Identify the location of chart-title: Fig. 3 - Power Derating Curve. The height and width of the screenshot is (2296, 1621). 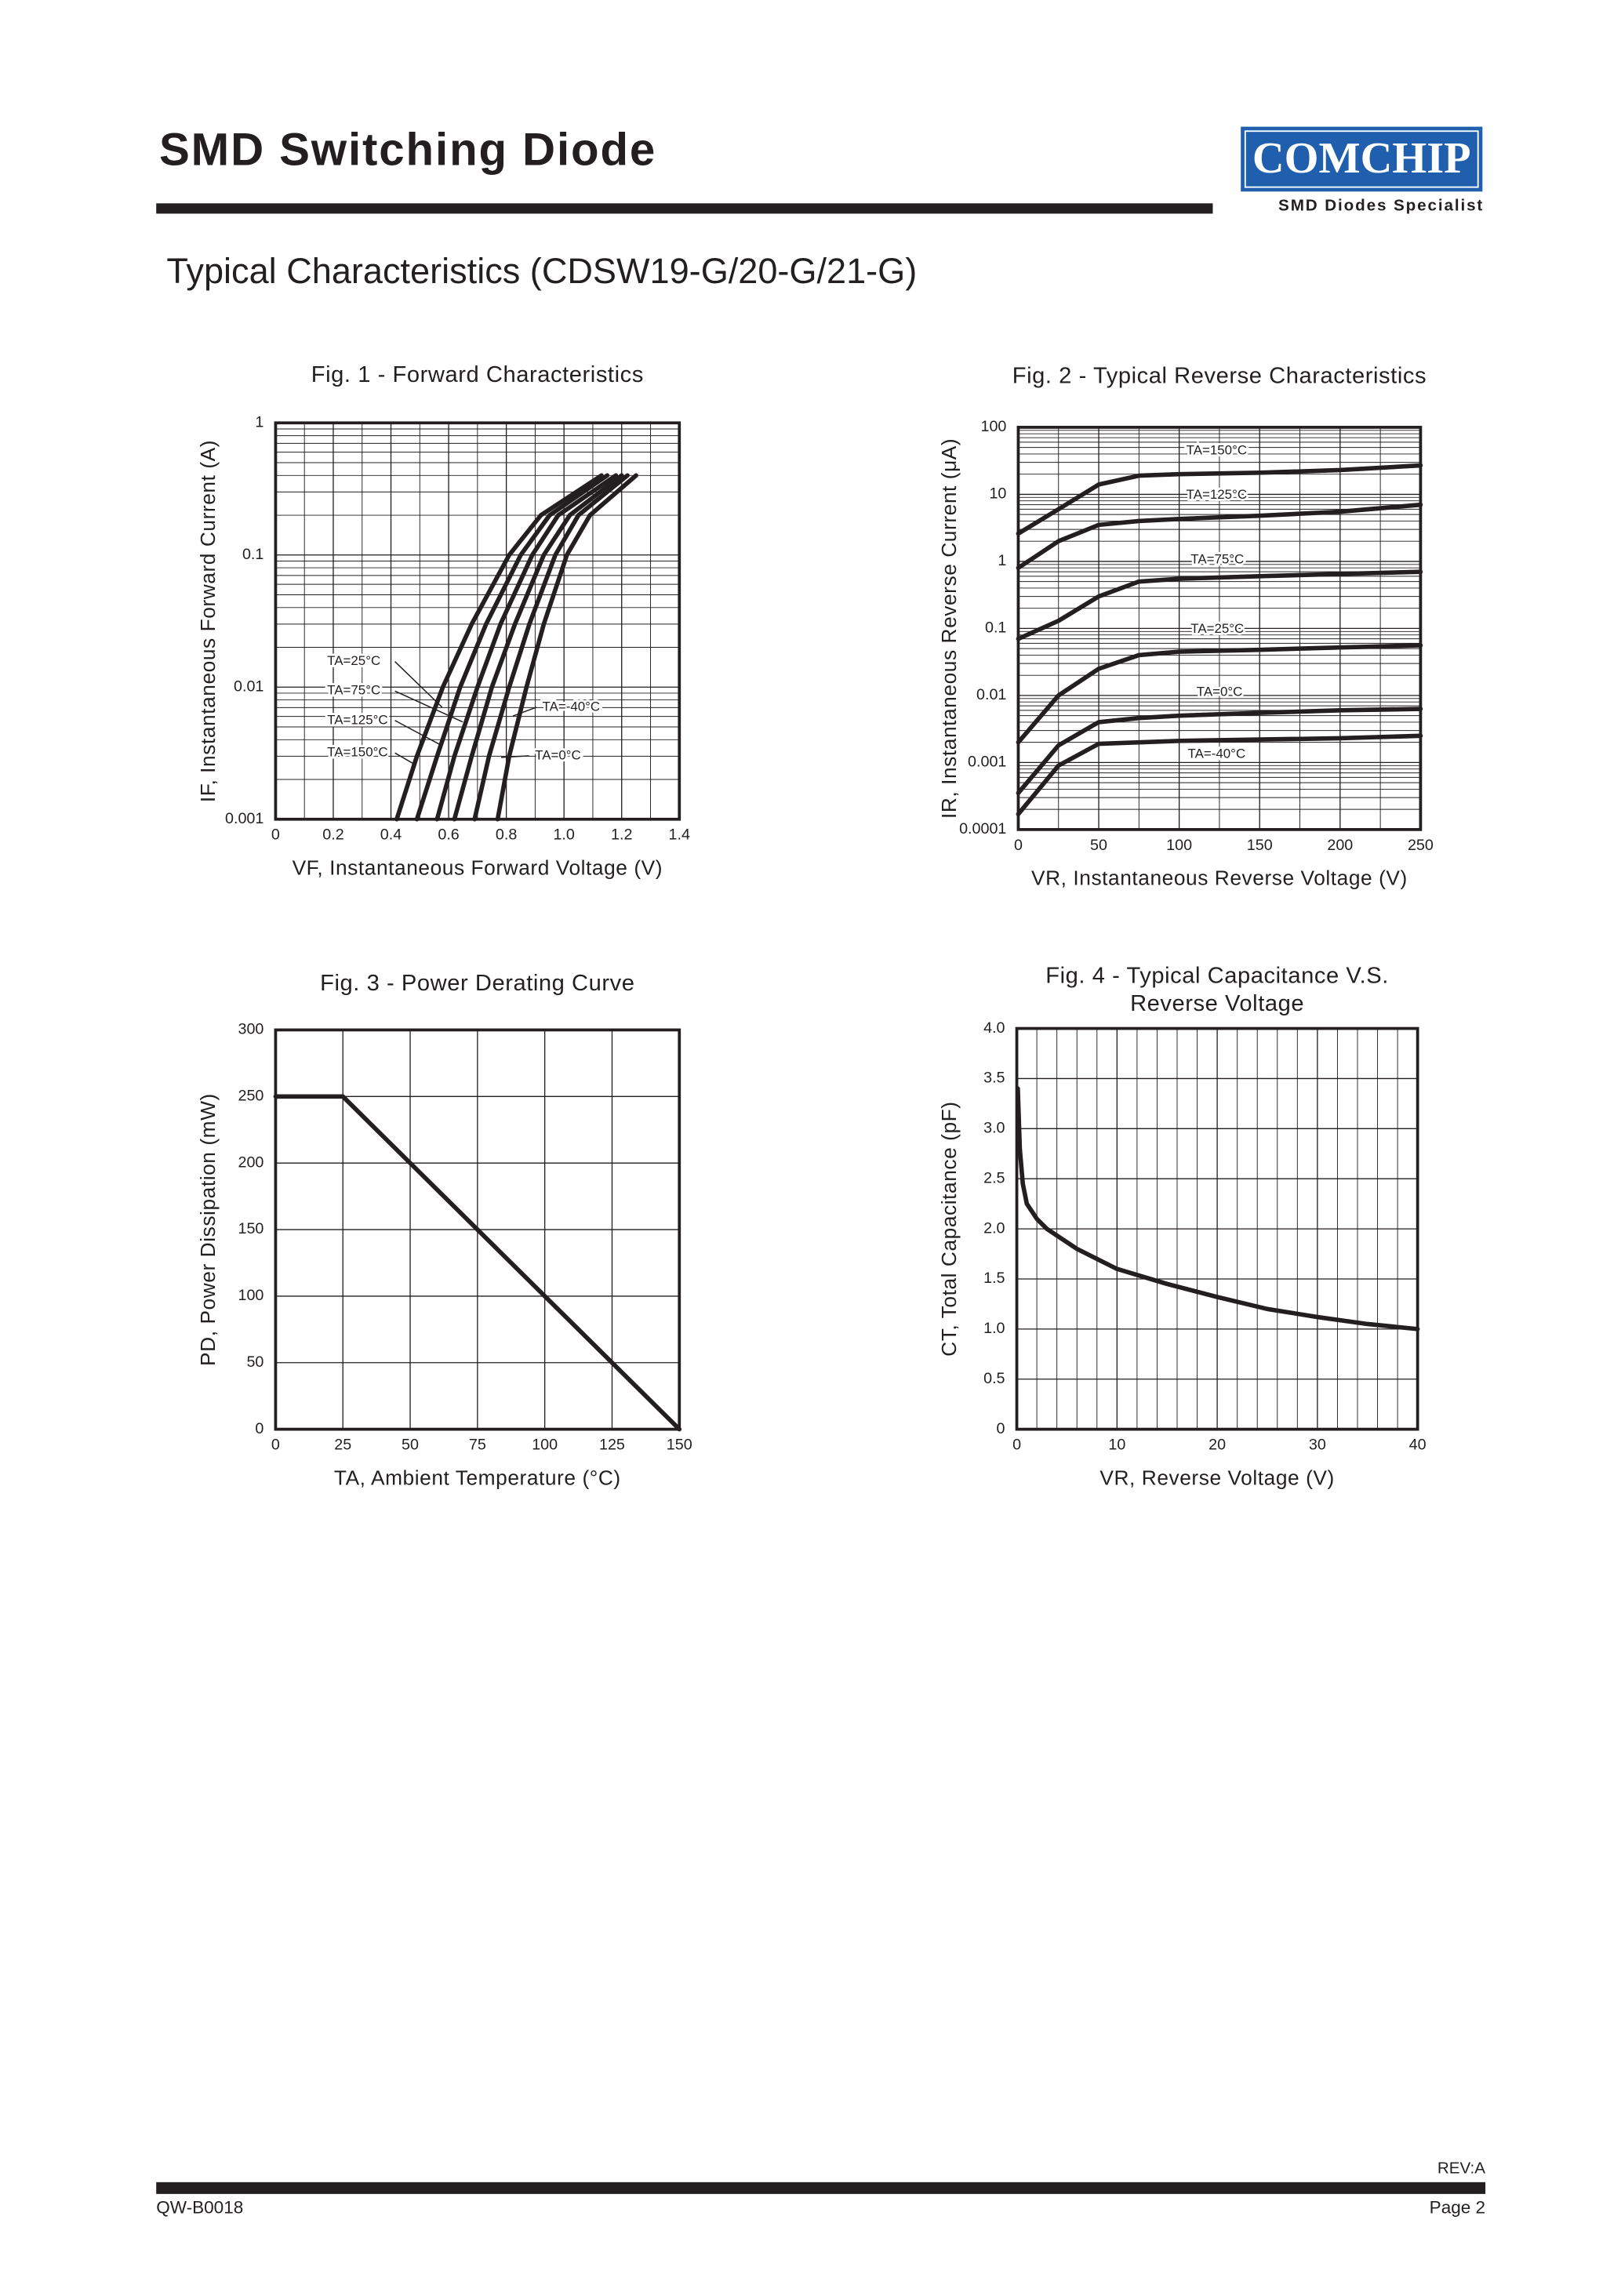
(477, 983).